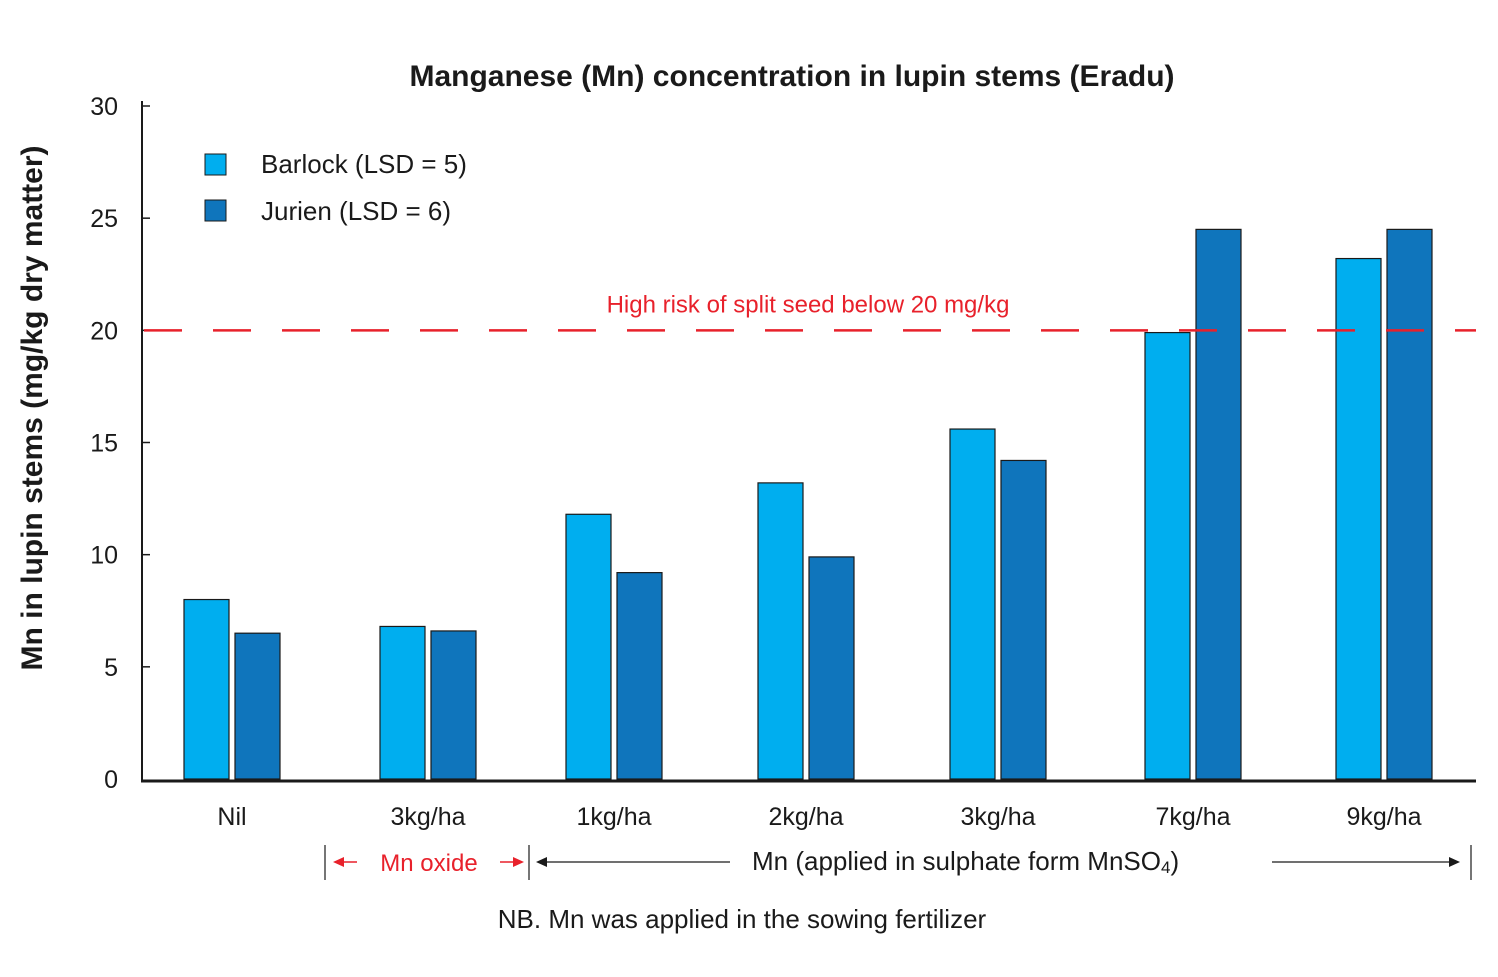  I want to click on x-category-label-1: 3kg/ha, so click(427, 817).